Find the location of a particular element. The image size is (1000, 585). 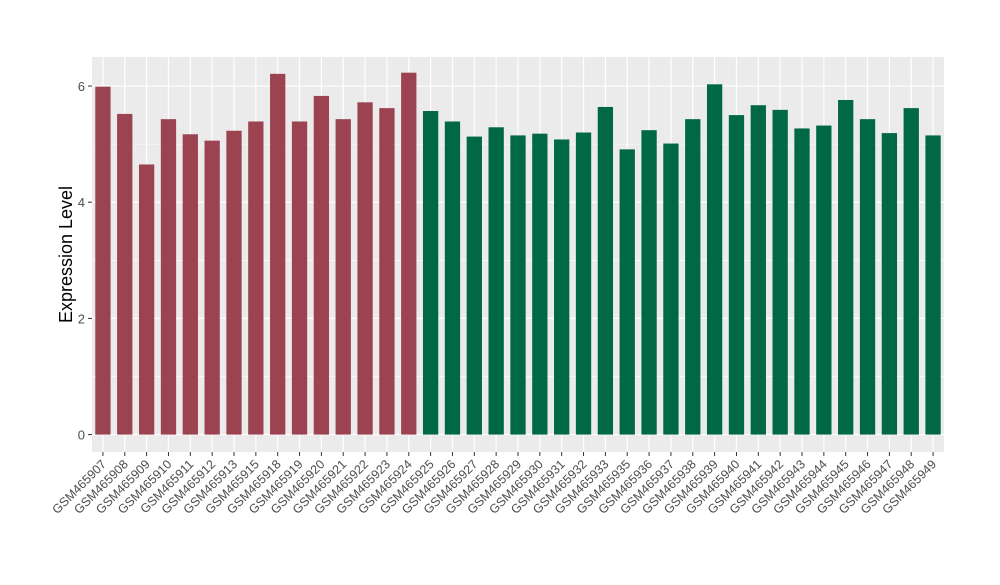

bar-GSM465920 is located at coordinates (321, 265).